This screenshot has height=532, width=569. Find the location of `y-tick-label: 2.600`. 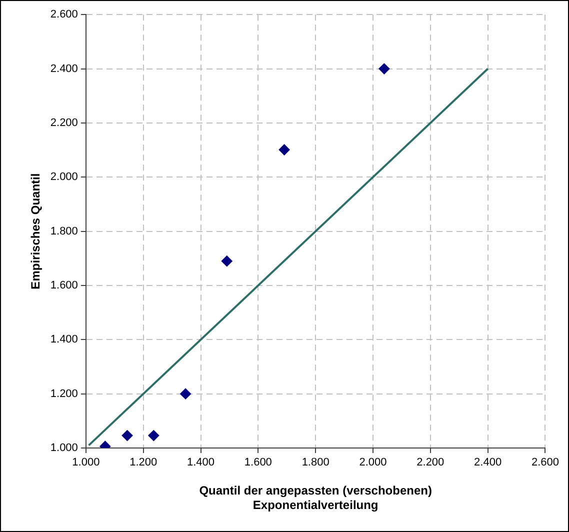

y-tick-label: 2.600 is located at coordinates (64, 14).